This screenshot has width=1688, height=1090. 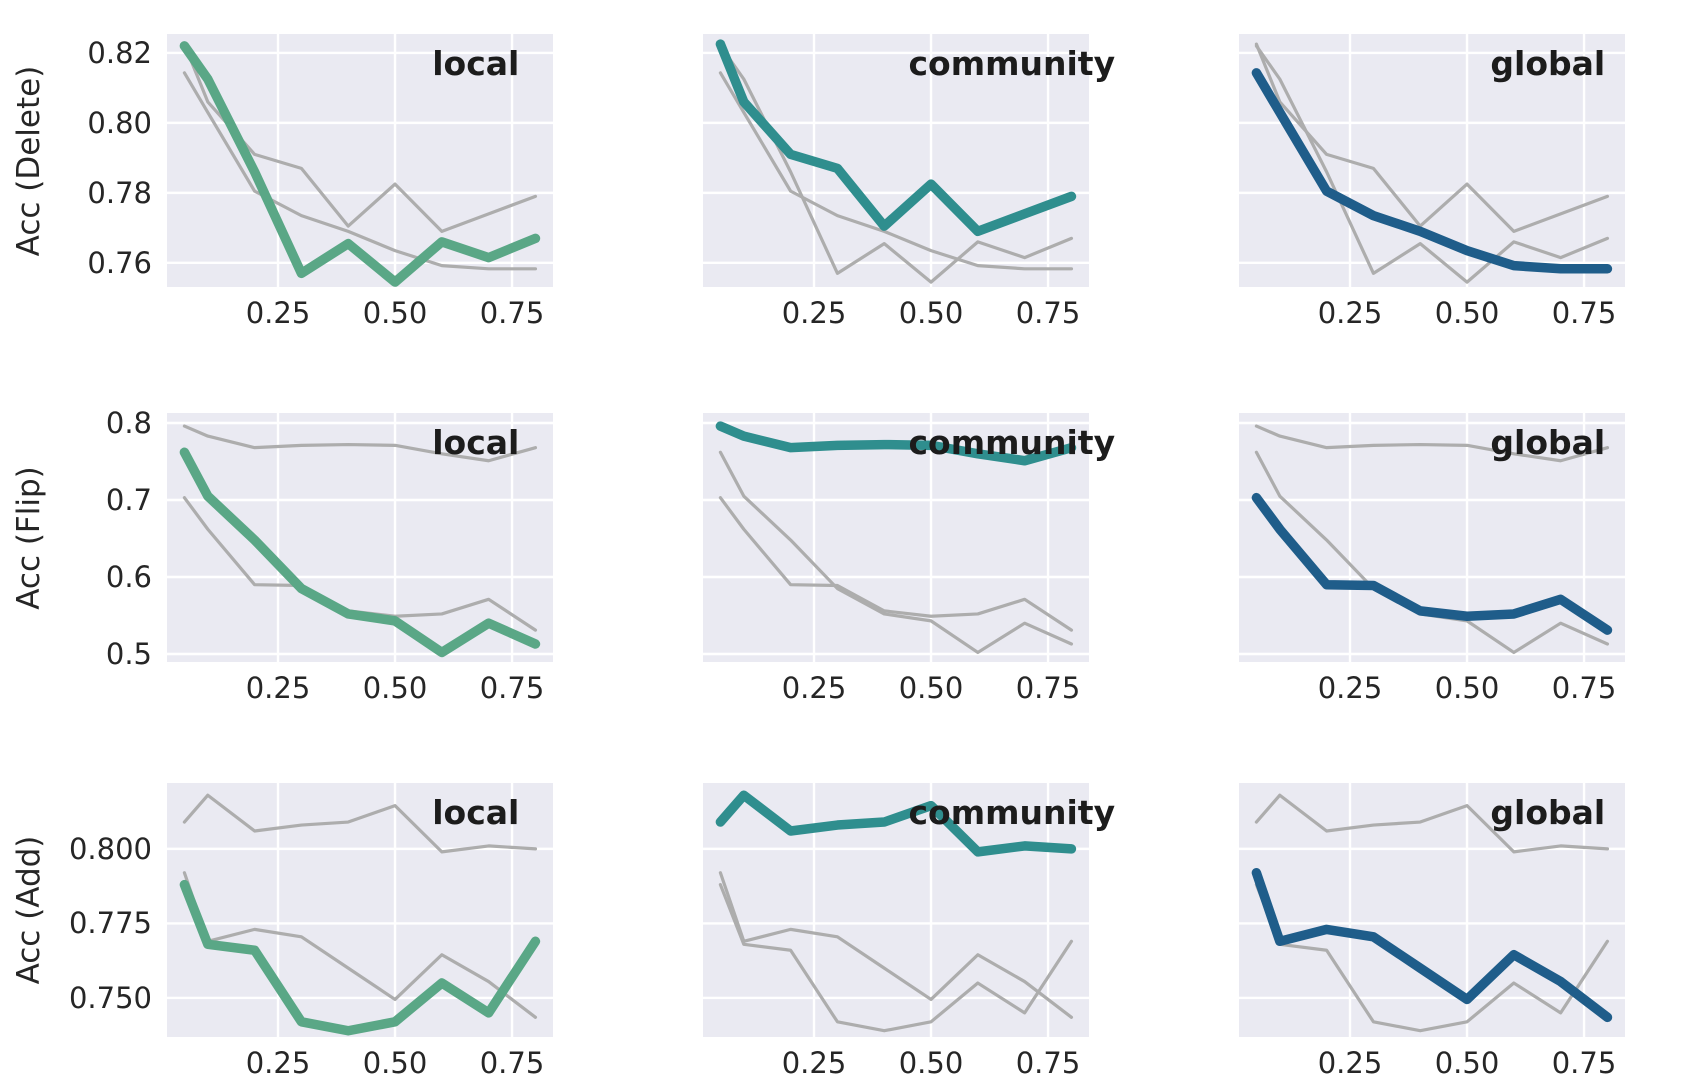 I want to click on y-axis-label: Acc (Flip), so click(x=29, y=537).